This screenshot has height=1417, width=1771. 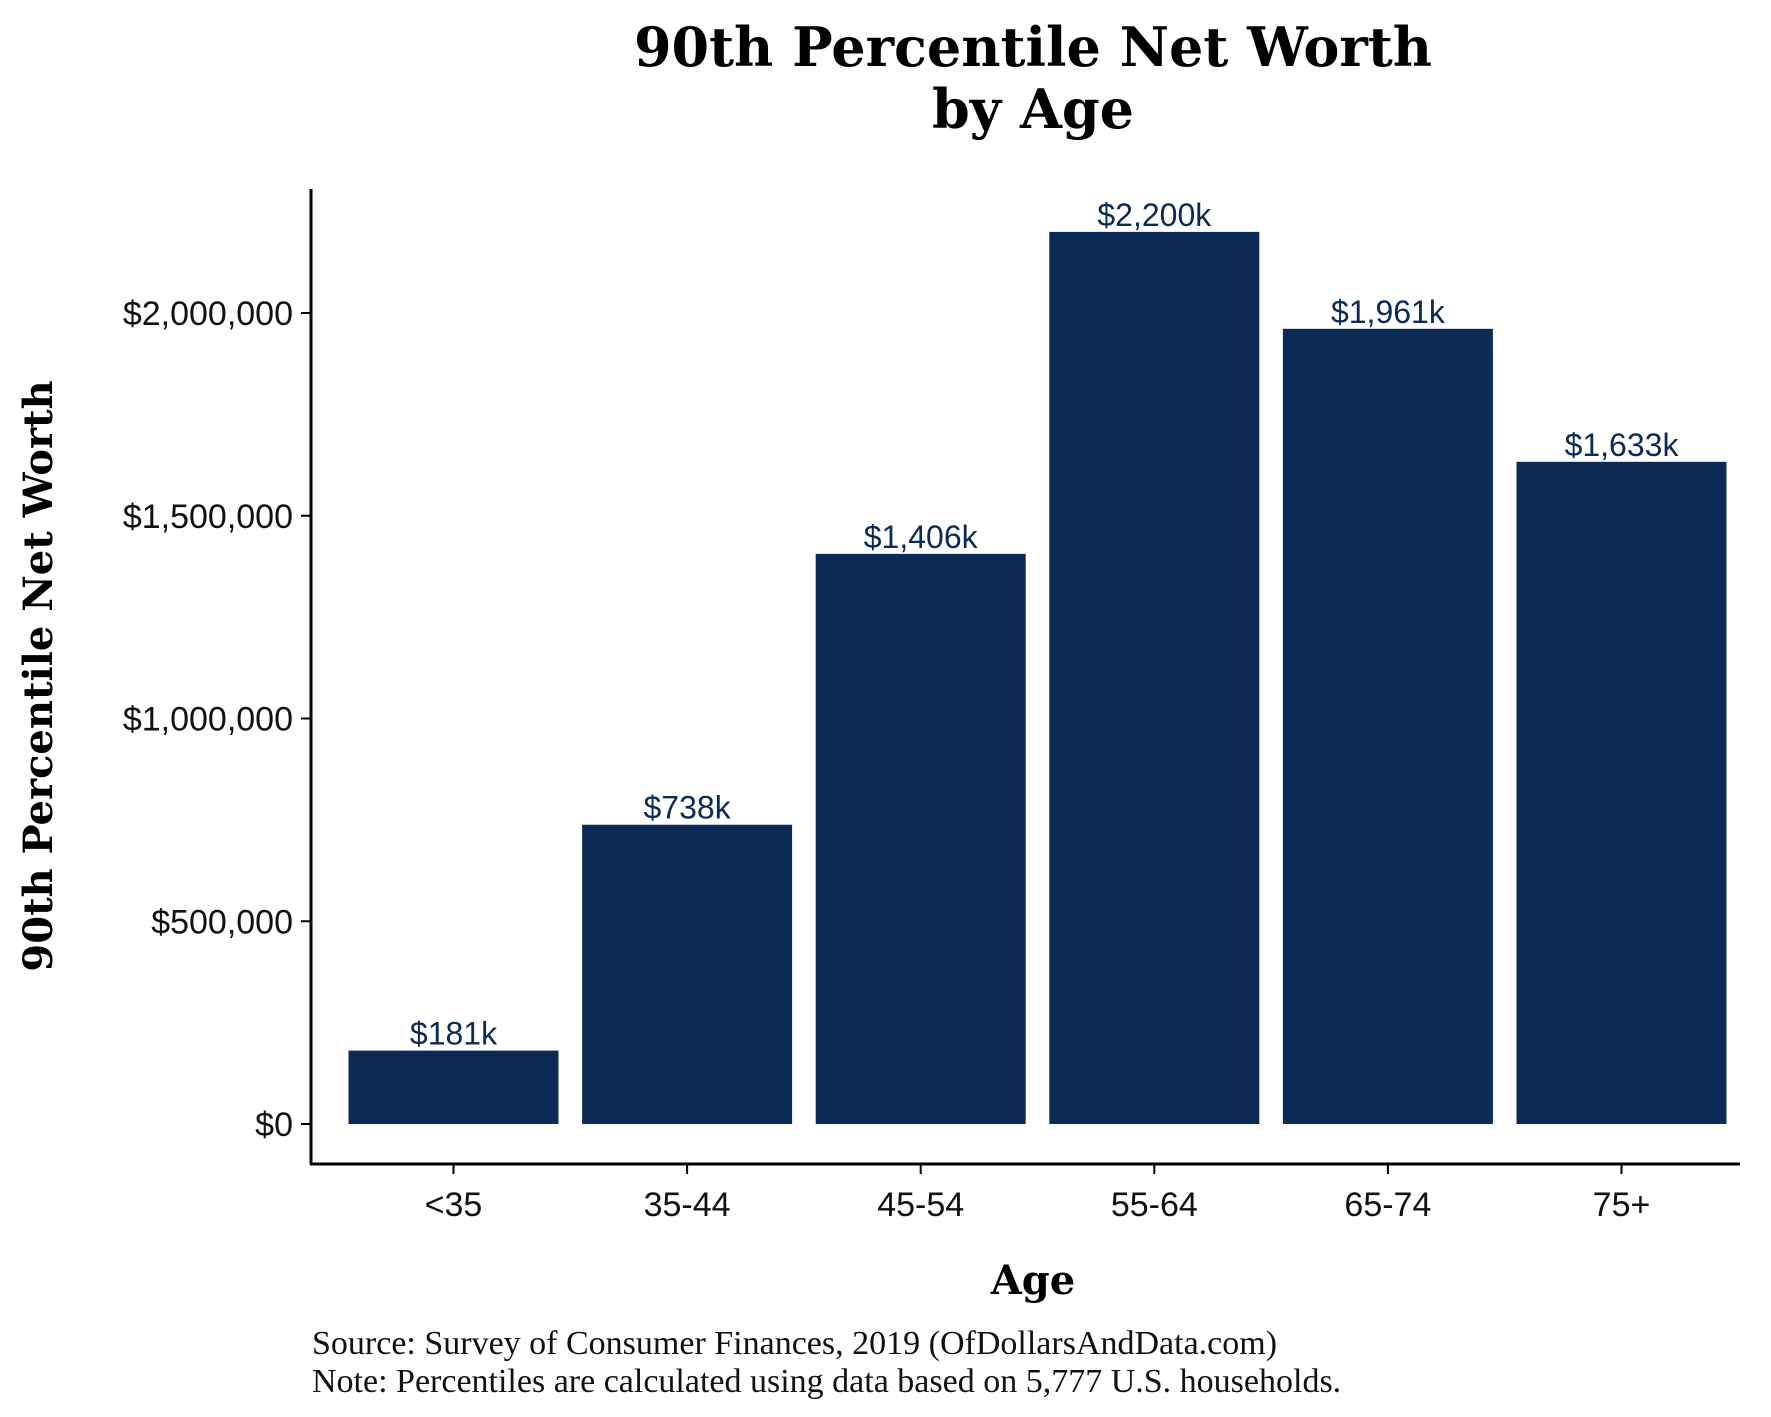 I want to click on y-tick-label: $2,000,000, so click(x=208, y=314).